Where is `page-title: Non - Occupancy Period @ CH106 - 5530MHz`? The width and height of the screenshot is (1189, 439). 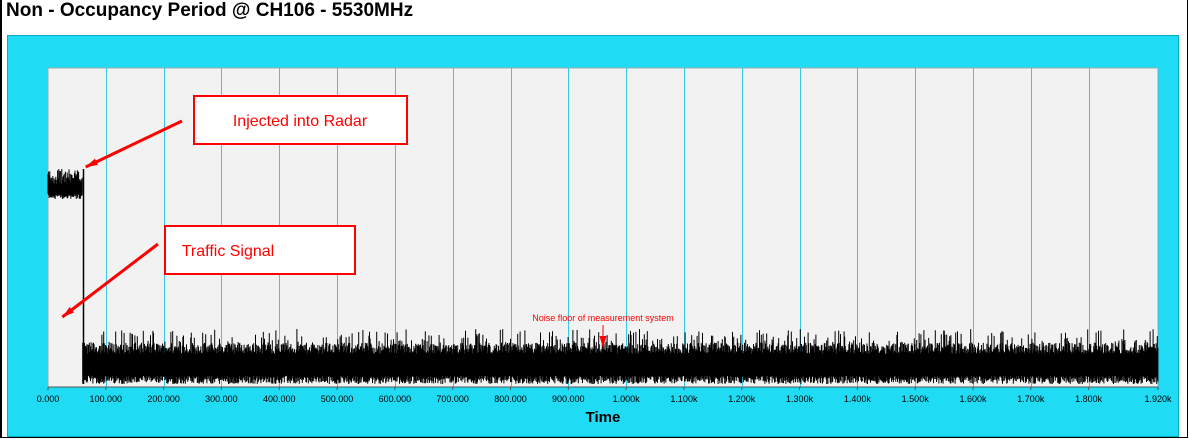
page-title: Non - Occupancy Period @ CH106 - 5530MHz is located at coordinates (210, 10).